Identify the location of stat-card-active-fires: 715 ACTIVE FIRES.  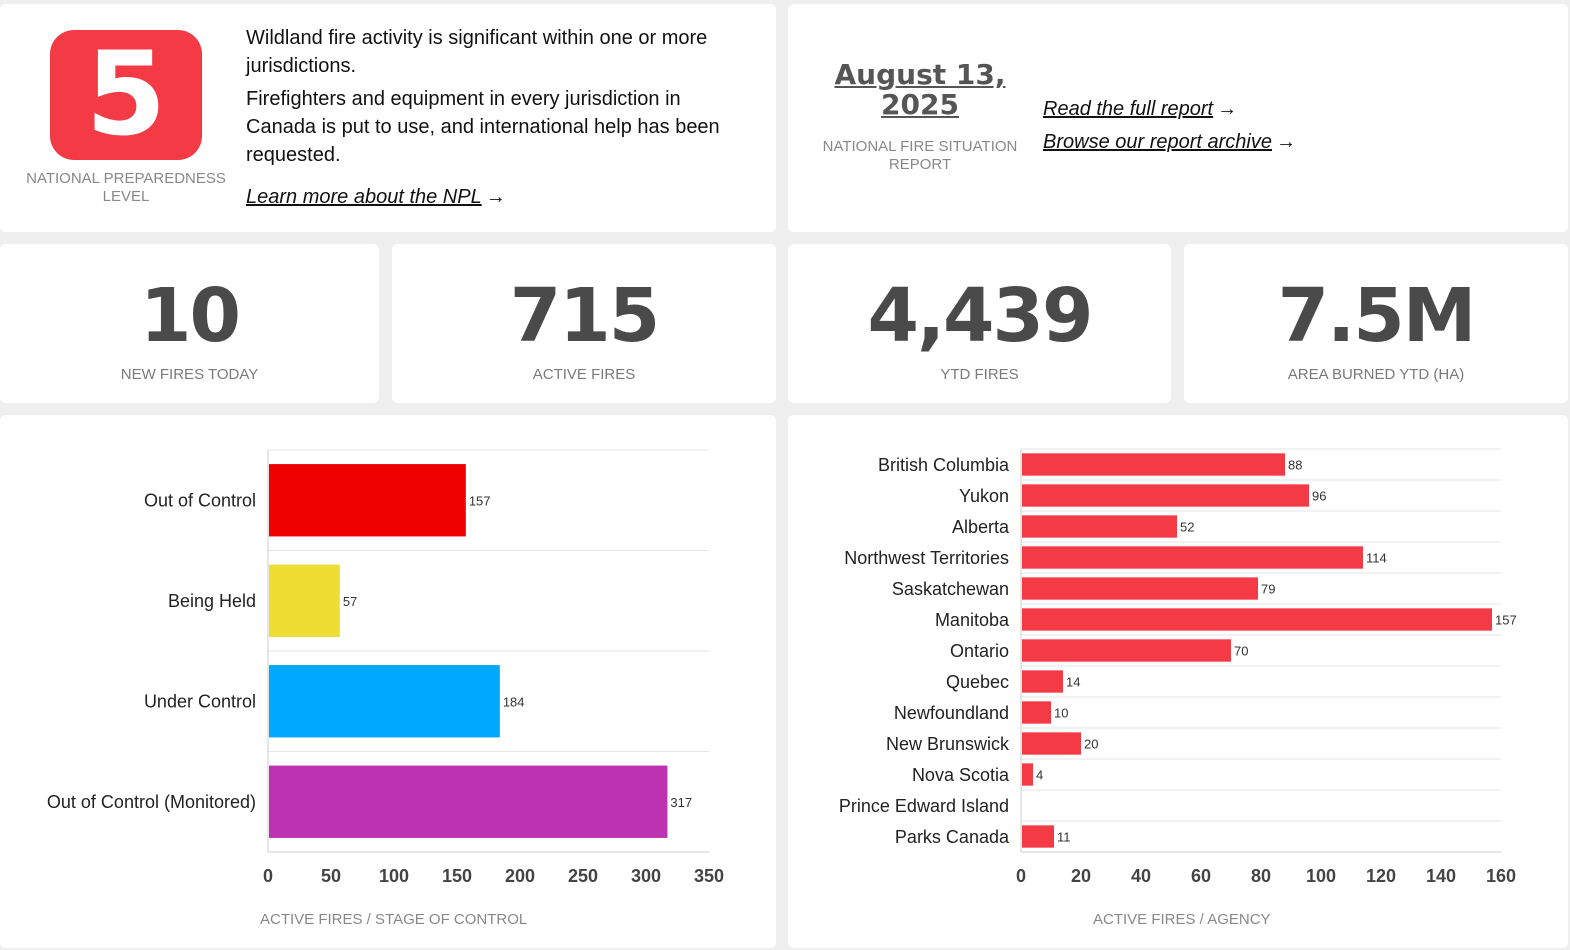
(584, 323).